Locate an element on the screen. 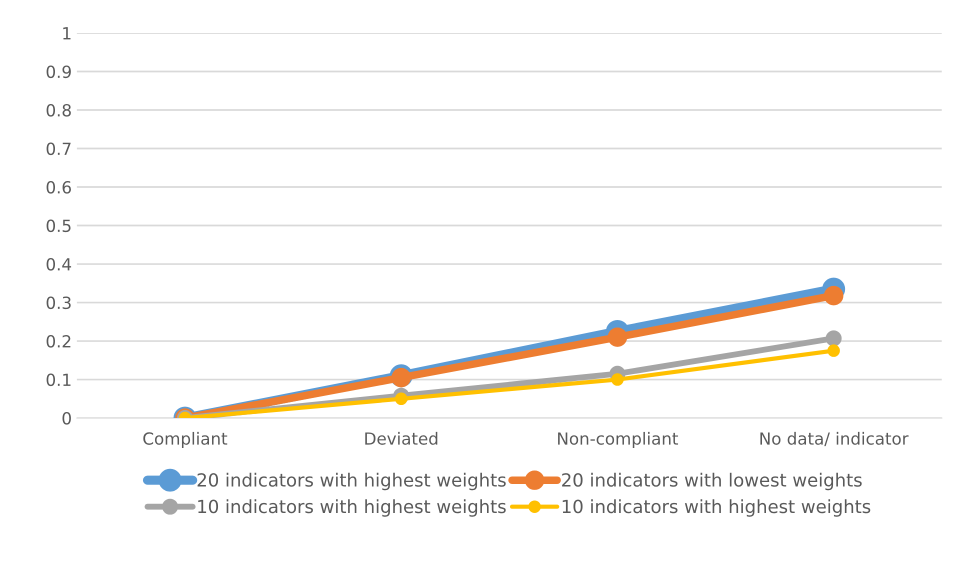  legend-label: 20 indicators with highest weights is located at coordinates (352, 481).